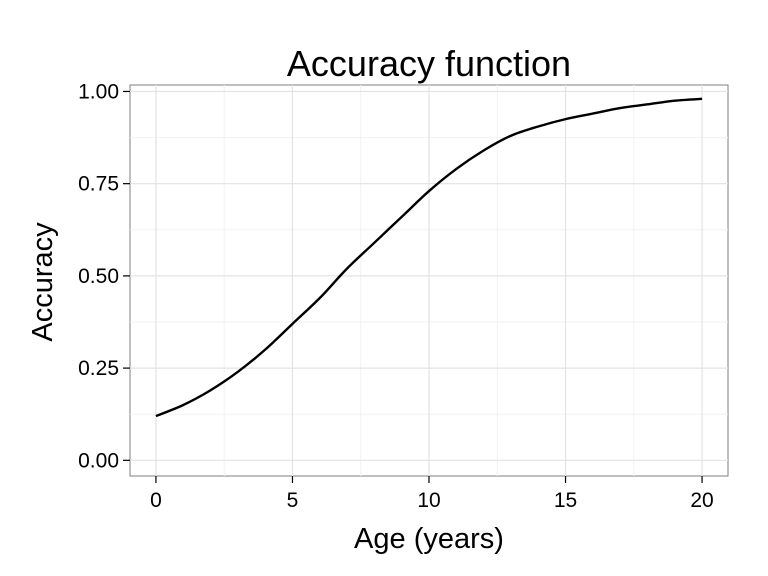 This screenshot has height=576, width=768. I want to click on x-tick-label: 0, so click(156, 500).